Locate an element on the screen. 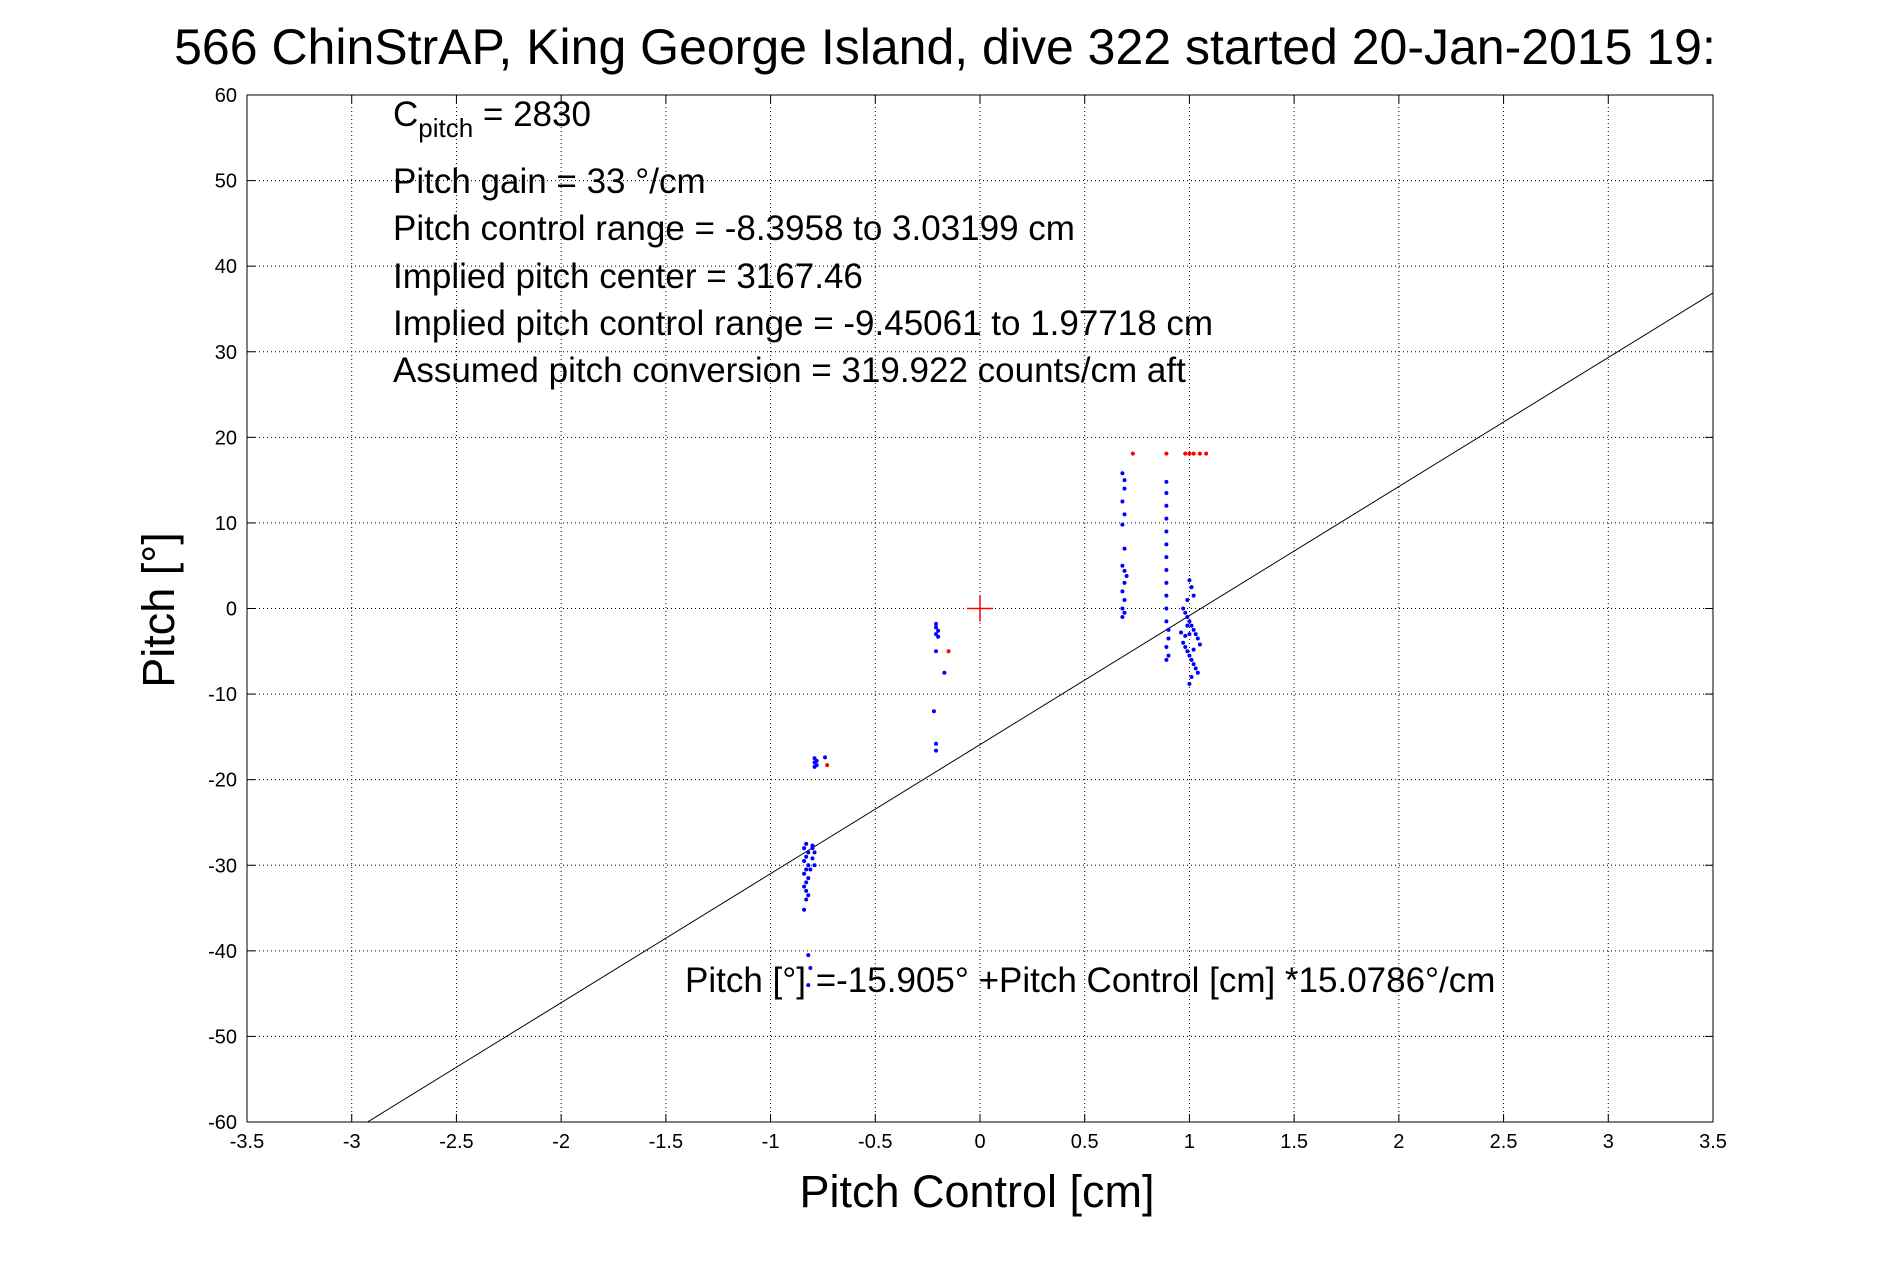 Image resolution: width=1891 pixels, height=1262 pixels. x-tick-label: 1 is located at coordinates (1189, 1142).